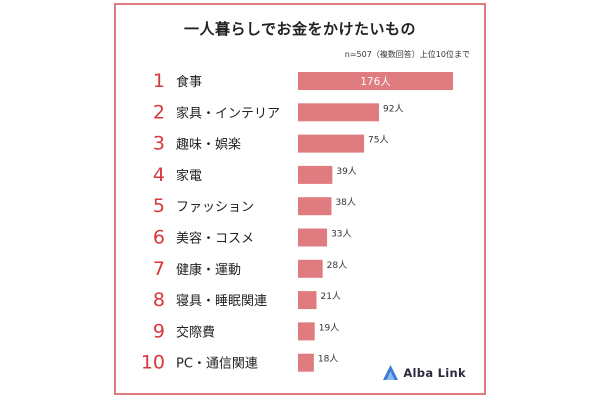 This screenshot has height=400, width=600. Describe the element at coordinates (159, 112) in the screenshot. I see `rank-label: 2` at that location.